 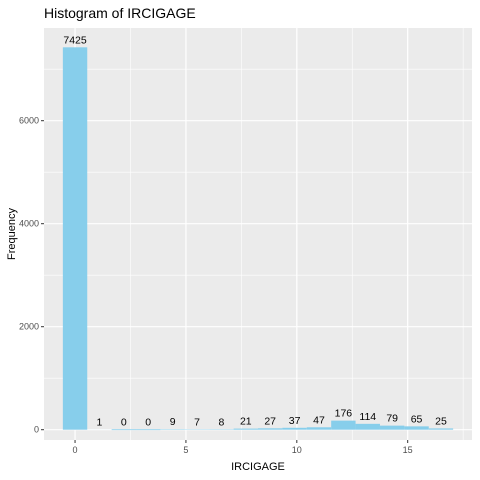 What do you see at coordinates (441, 421) in the screenshot?
I see `bar-value-label: 25` at bounding box center [441, 421].